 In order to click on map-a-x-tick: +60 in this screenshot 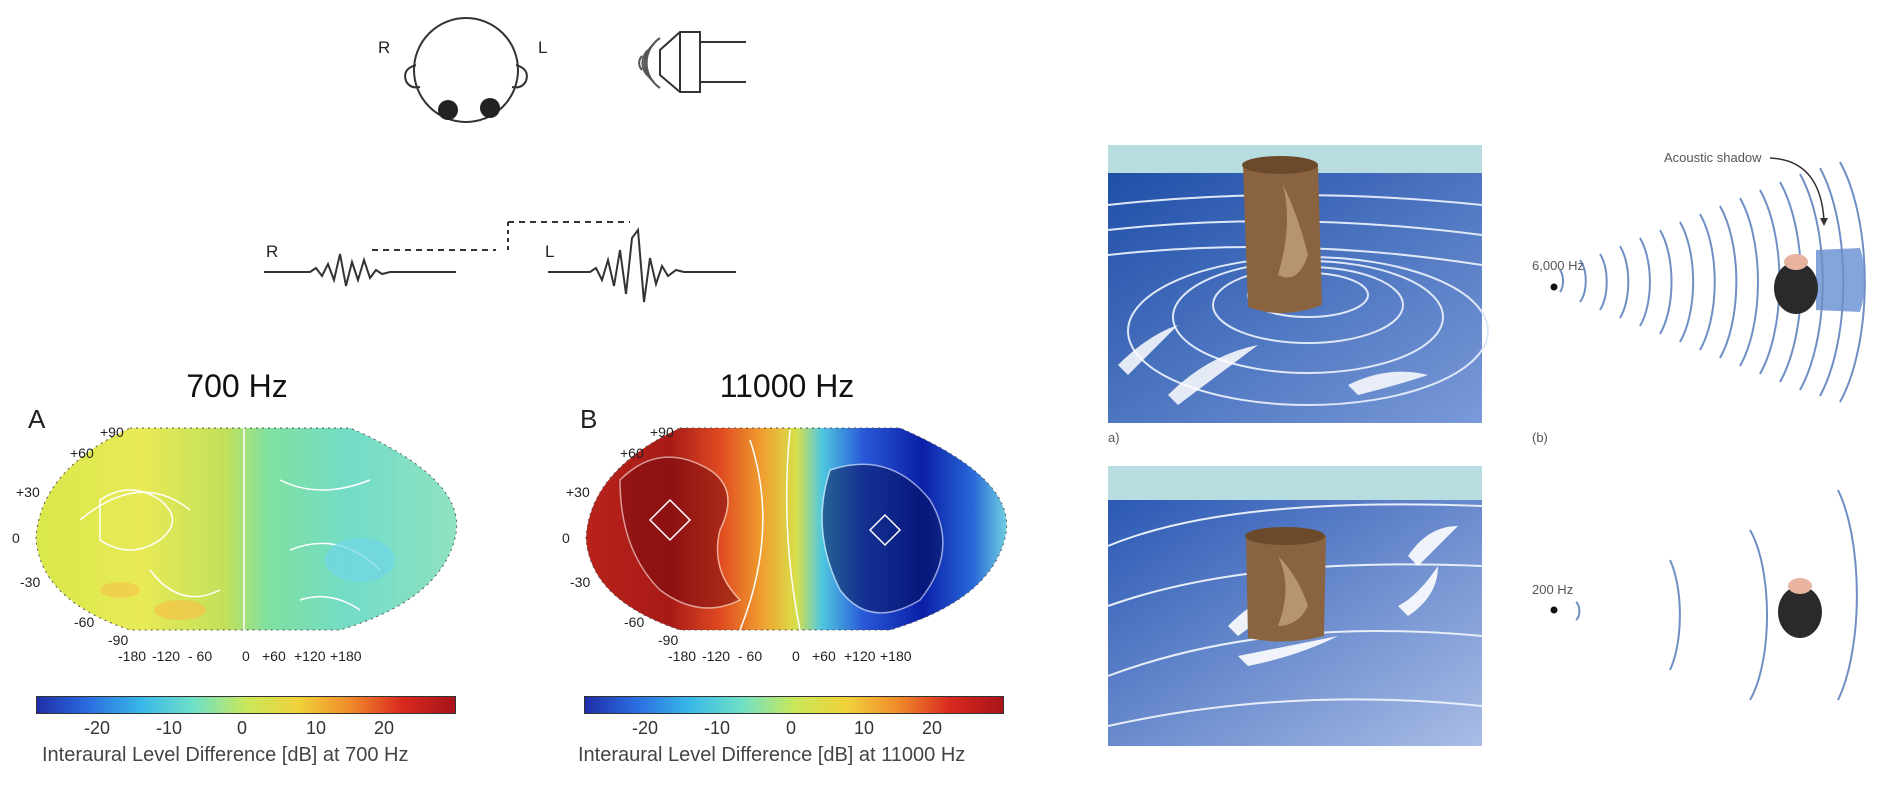, I will do `click(274, 656)`.